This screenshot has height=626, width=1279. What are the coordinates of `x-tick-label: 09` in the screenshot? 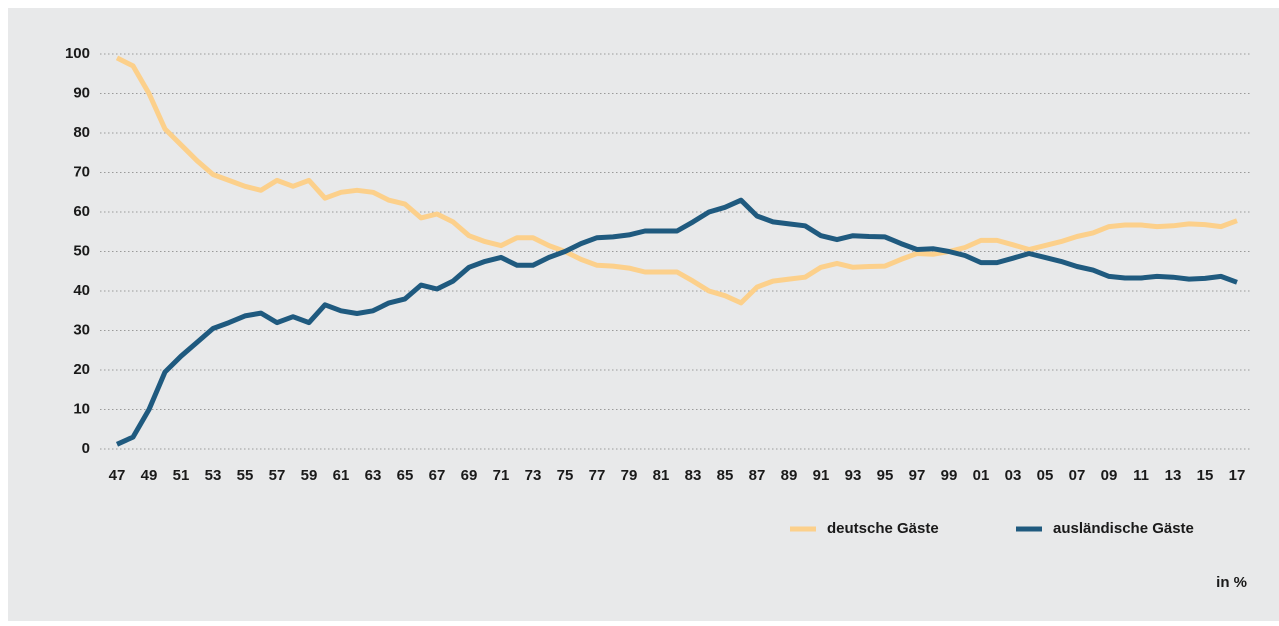 It's located at (1109, 475).